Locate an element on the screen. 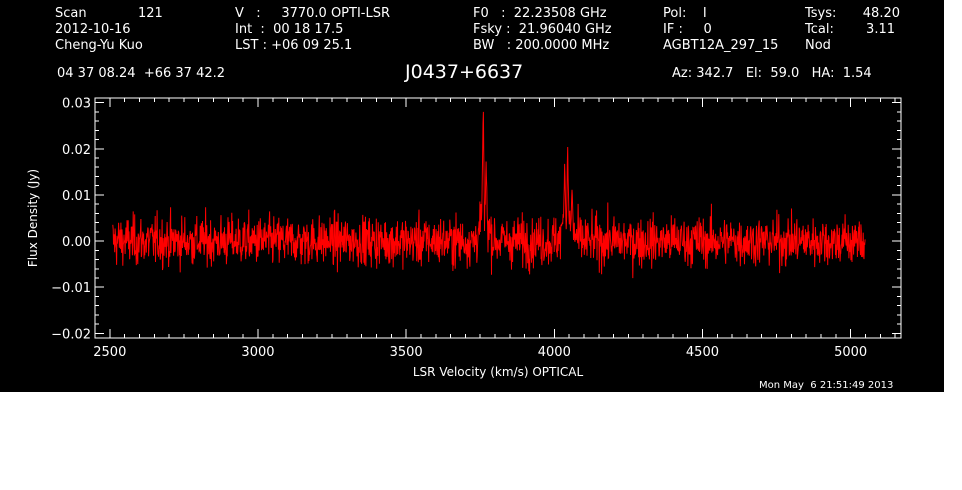 The image size is (962, 490). x-tick-label: 4500 is located at coordinates (702, 352).